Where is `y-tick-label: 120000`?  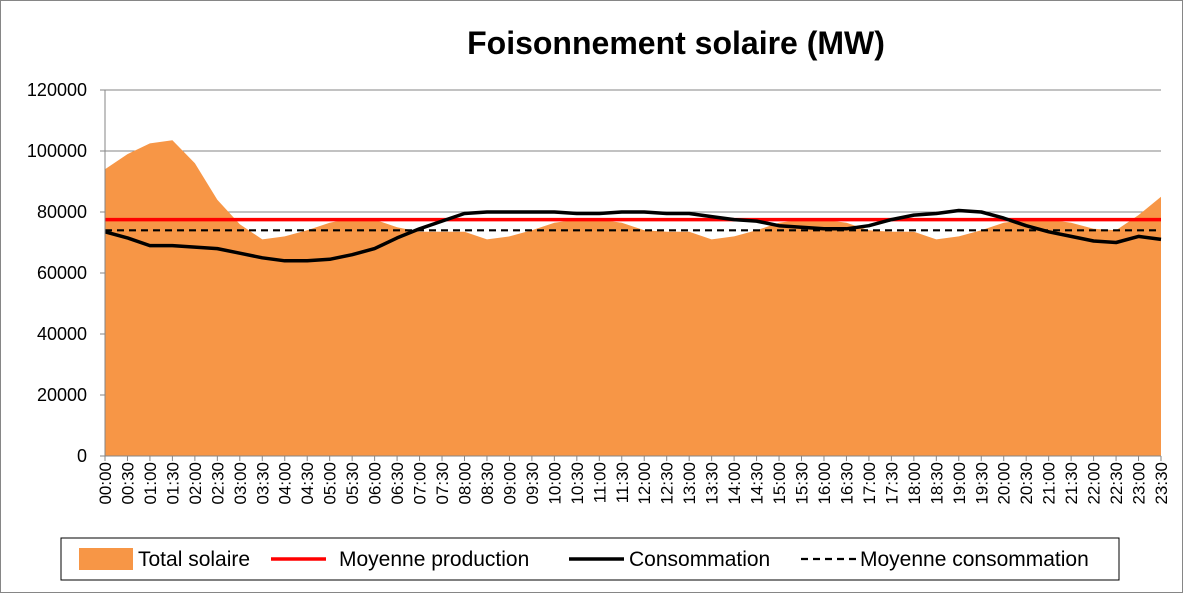
y-tick-label: 120000 is located at coordinates (57, 90).